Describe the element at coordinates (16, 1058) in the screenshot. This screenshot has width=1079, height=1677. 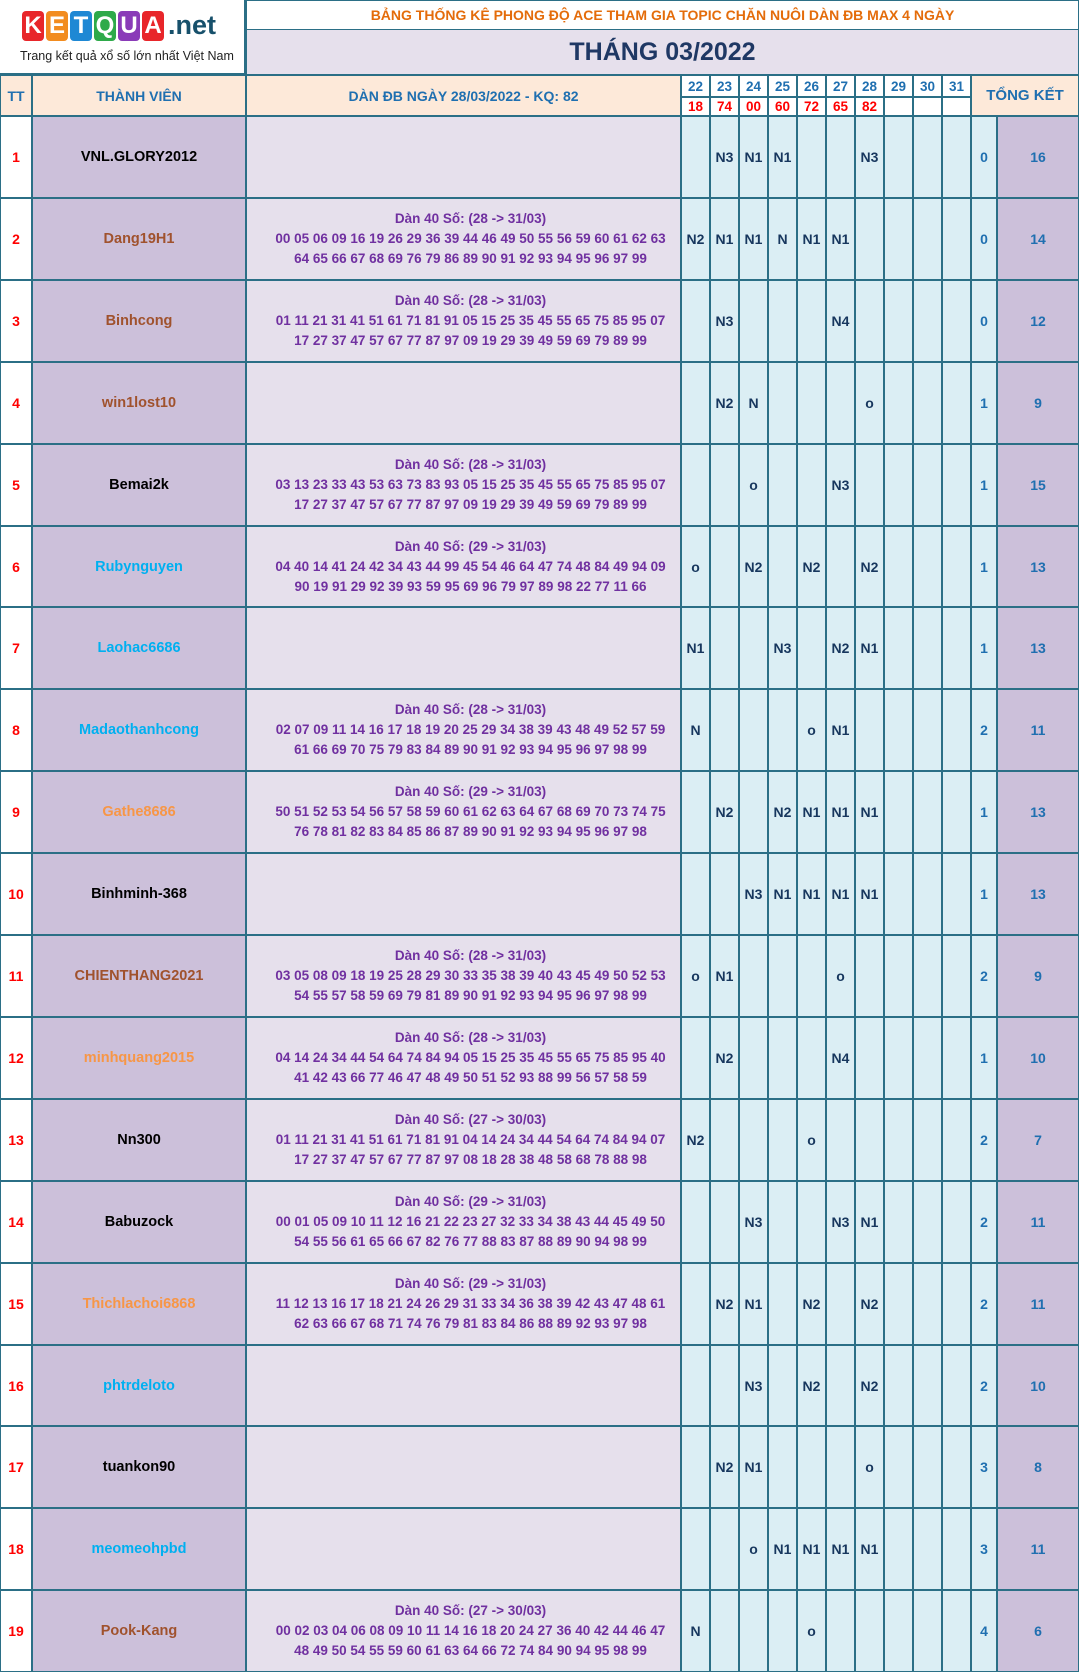
I see `row-number: 12` at that location.